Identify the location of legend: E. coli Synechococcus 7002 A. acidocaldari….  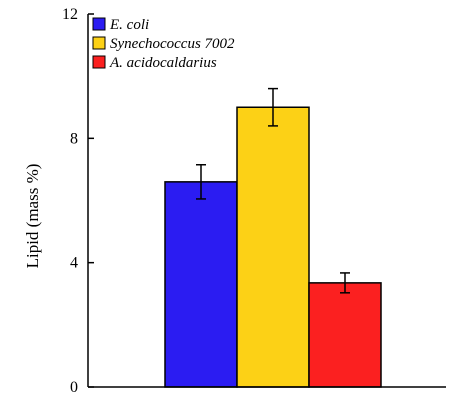
(163, 44).